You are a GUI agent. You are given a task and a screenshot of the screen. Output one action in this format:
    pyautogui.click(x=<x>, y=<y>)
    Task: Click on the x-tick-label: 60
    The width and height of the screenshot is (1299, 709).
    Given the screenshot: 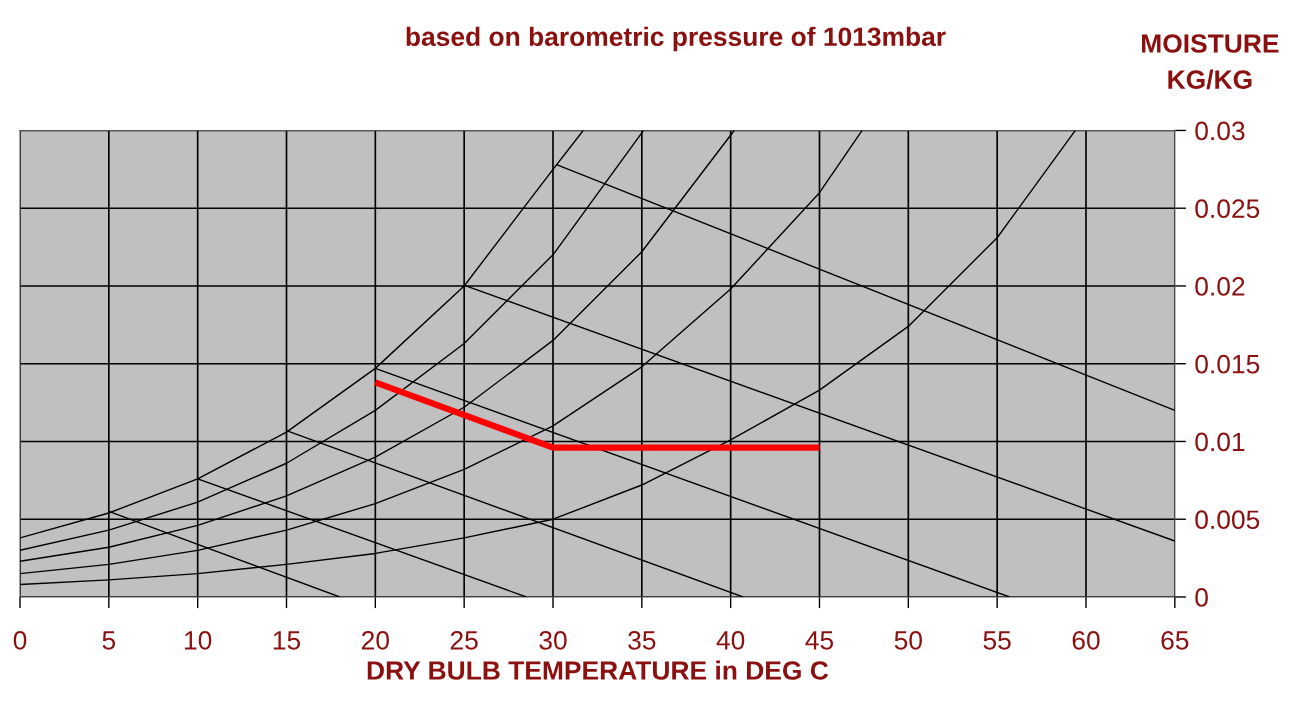 What is the action you would take?
    pyautogui.click(x=1086, y=640)
    